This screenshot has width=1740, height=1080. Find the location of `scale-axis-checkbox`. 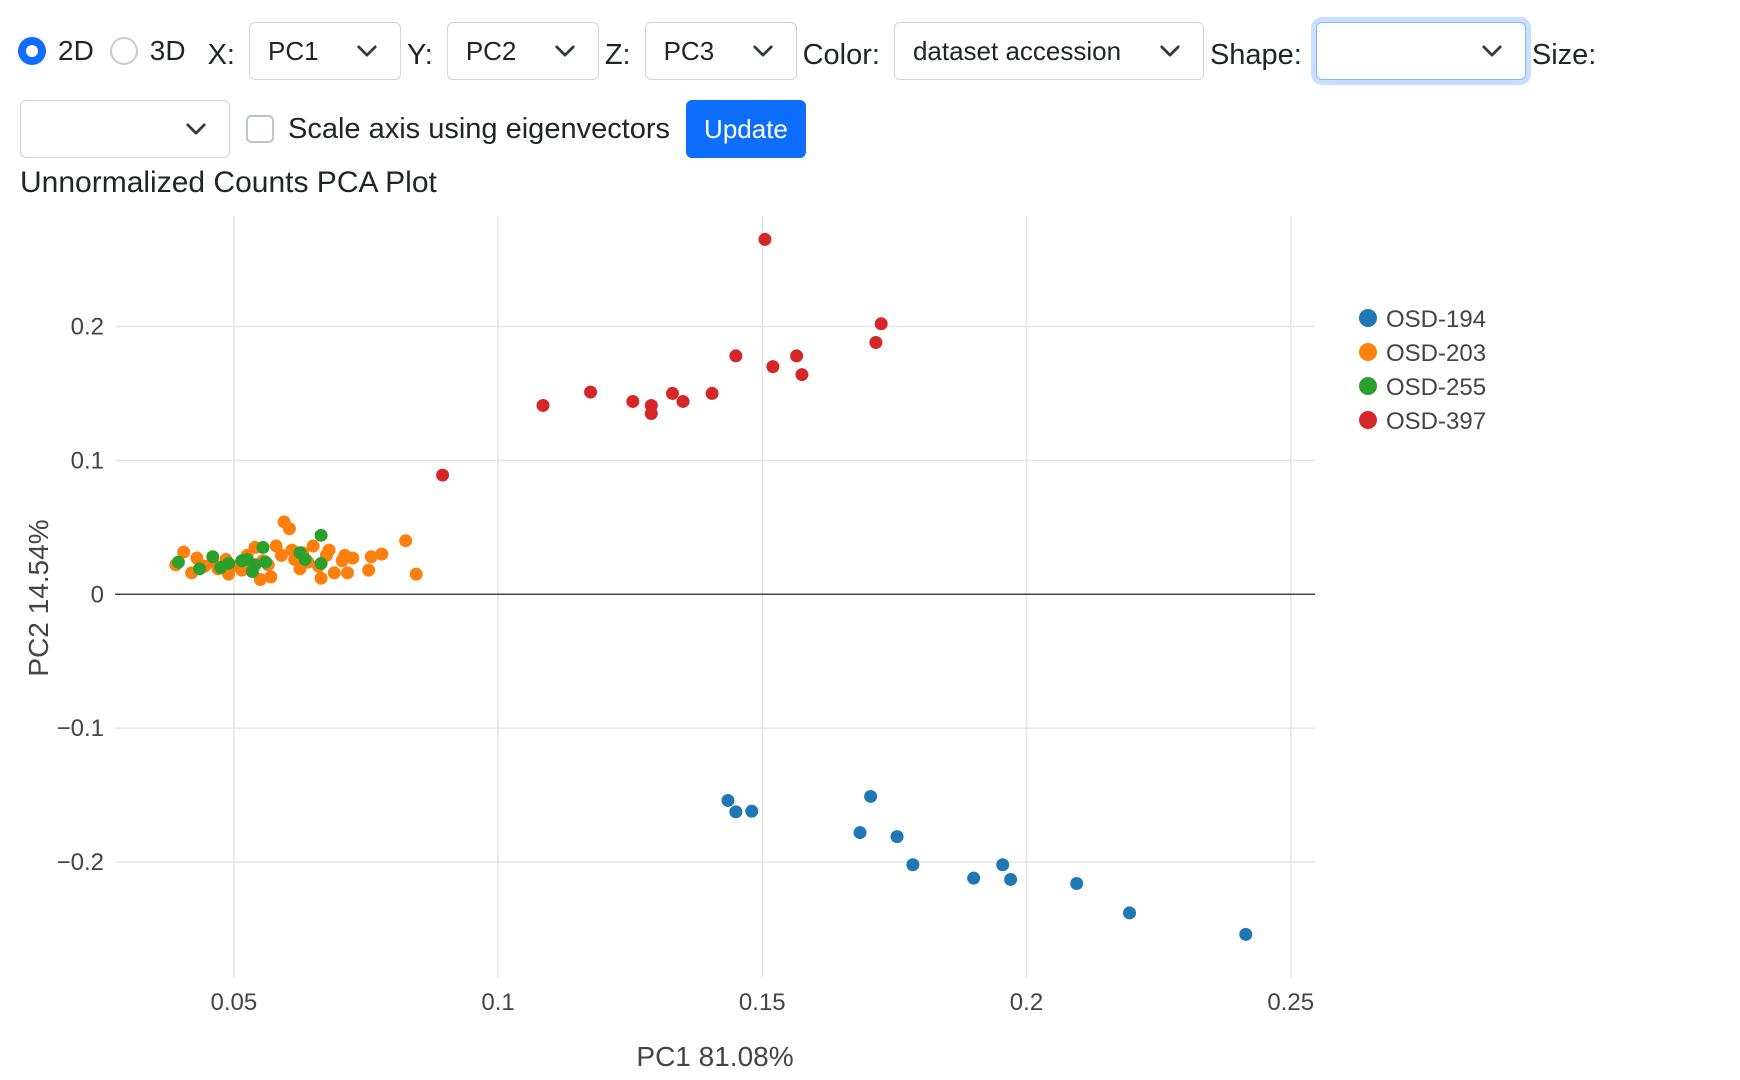

scale-axis-checkbox is located at coordinates (260, 129).